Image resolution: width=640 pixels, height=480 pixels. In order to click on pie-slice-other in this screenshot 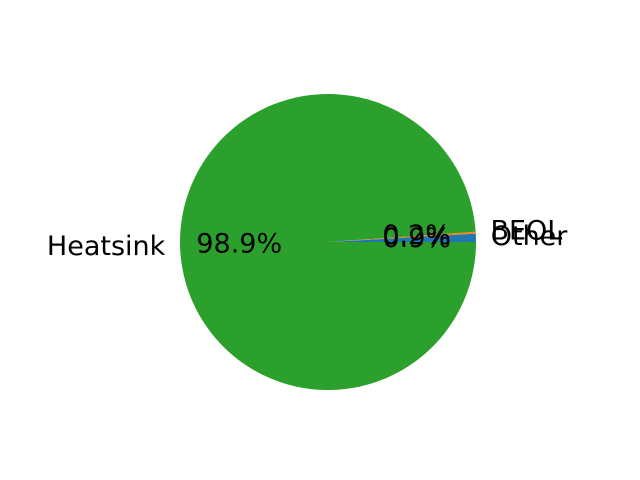, I will do `click(402, 237)`.